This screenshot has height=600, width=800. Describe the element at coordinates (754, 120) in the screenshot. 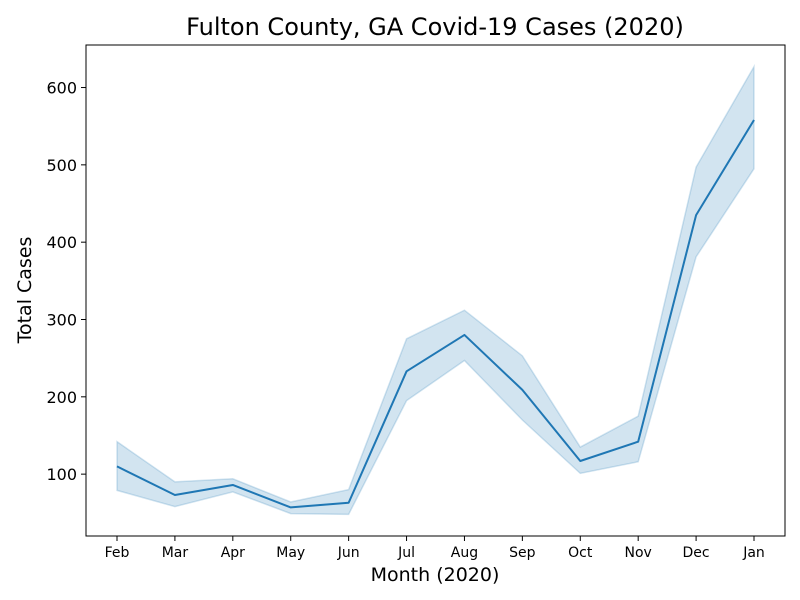

I see `data-point-jan` at that location.